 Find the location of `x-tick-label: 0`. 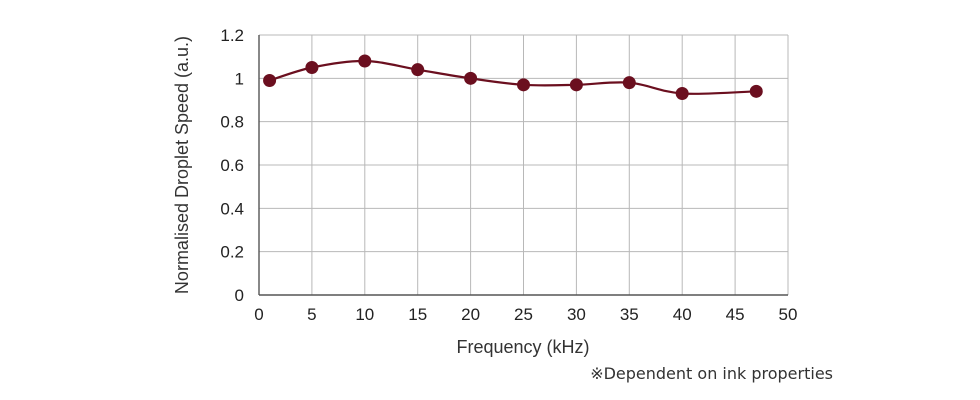

x-tick-label: 0 is located at coordinates (258, 314).